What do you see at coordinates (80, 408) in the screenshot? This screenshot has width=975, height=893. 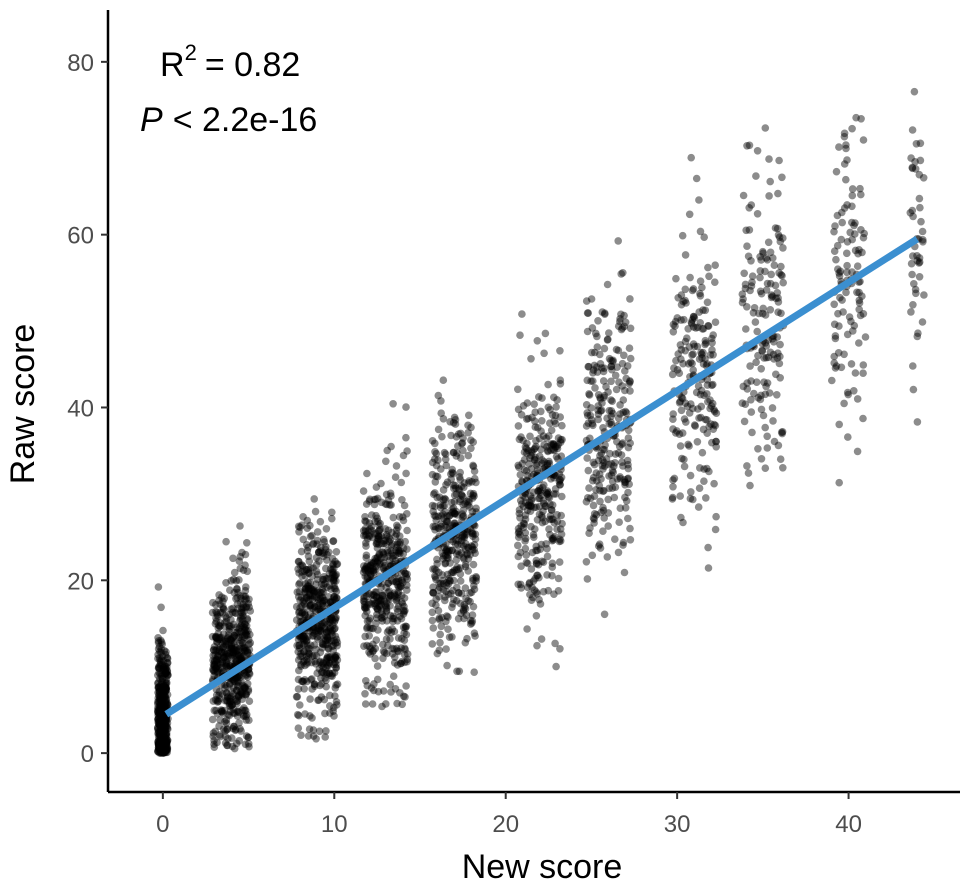 I see `y-tick-label: 40` at bounding box center [80, 408].